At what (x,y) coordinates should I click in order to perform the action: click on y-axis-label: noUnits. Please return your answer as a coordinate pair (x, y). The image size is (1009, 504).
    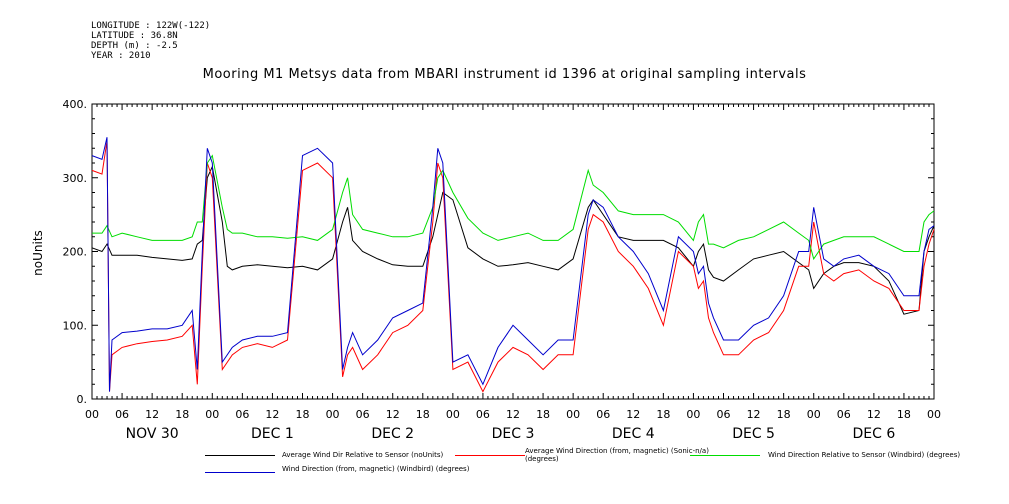
    Looking at the image, I should click on (38, 253).